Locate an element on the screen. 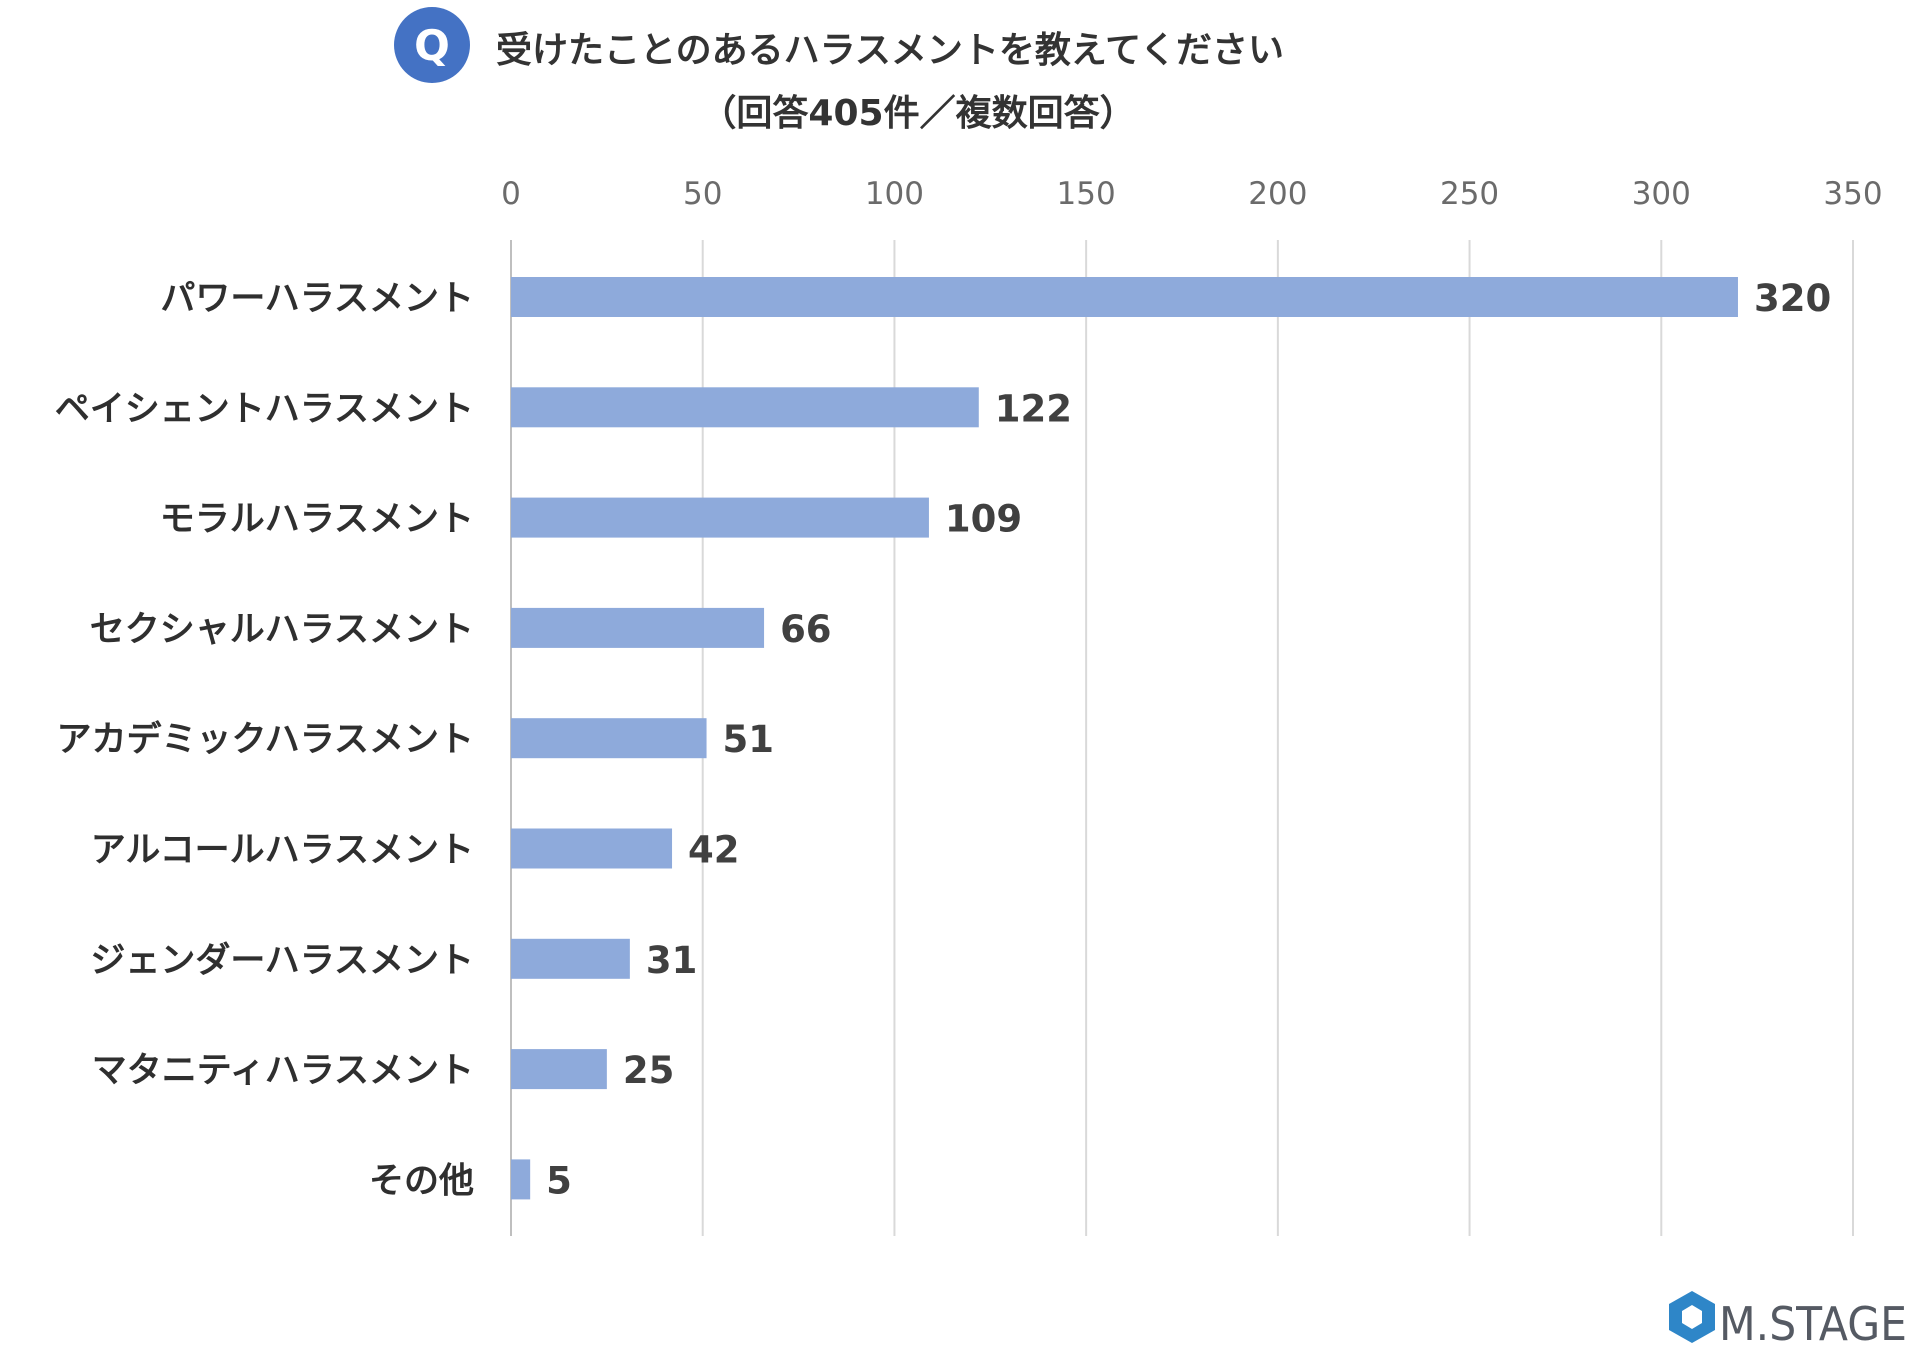 This screenshot has width=1911, height=1350. x-tick-label: 300 is located at coordinates (1661, 194).